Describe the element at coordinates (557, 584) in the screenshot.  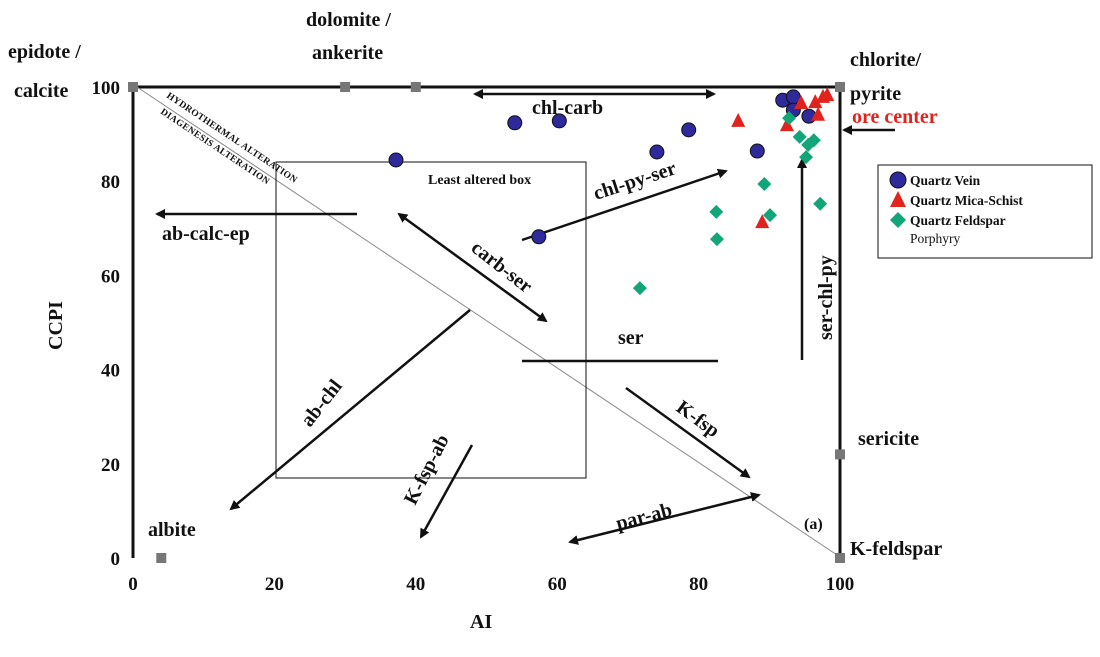
I see `x-tick-label: 60` at that location.